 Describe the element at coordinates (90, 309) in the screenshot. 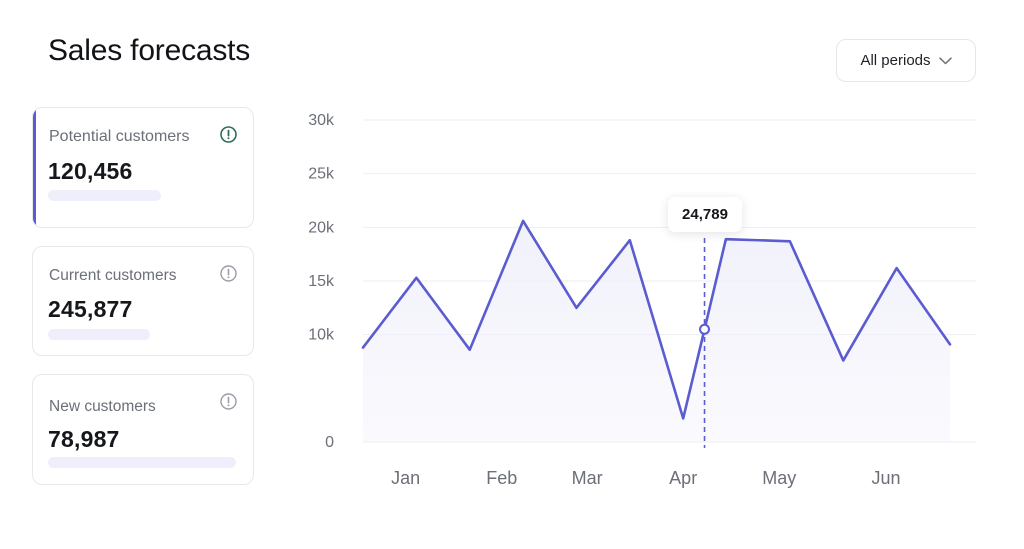

I see `stat-value: 245,877` at that location.